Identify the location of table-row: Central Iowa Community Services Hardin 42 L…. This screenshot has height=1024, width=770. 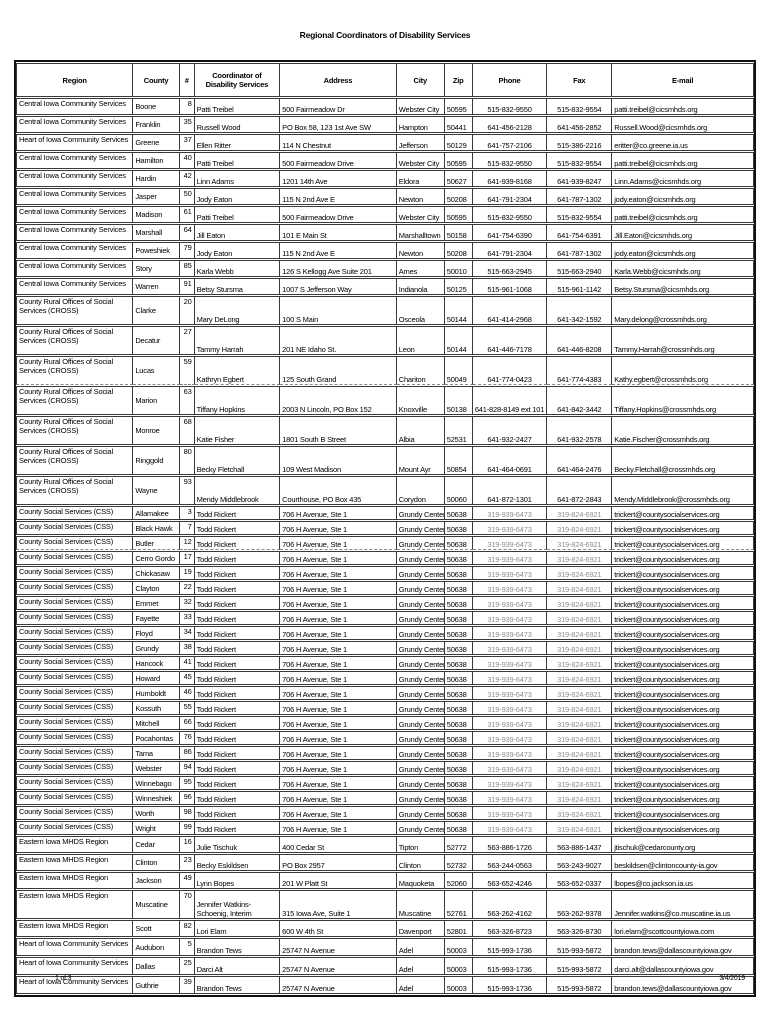
(385, 178).